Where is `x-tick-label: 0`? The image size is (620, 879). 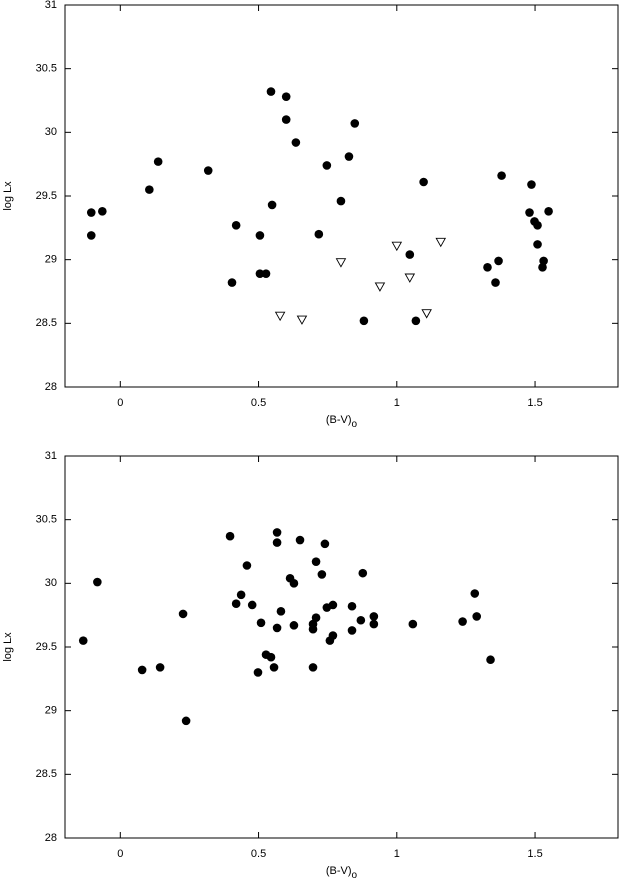
x-tick-label: 0 is located at coordinates (120, 854).